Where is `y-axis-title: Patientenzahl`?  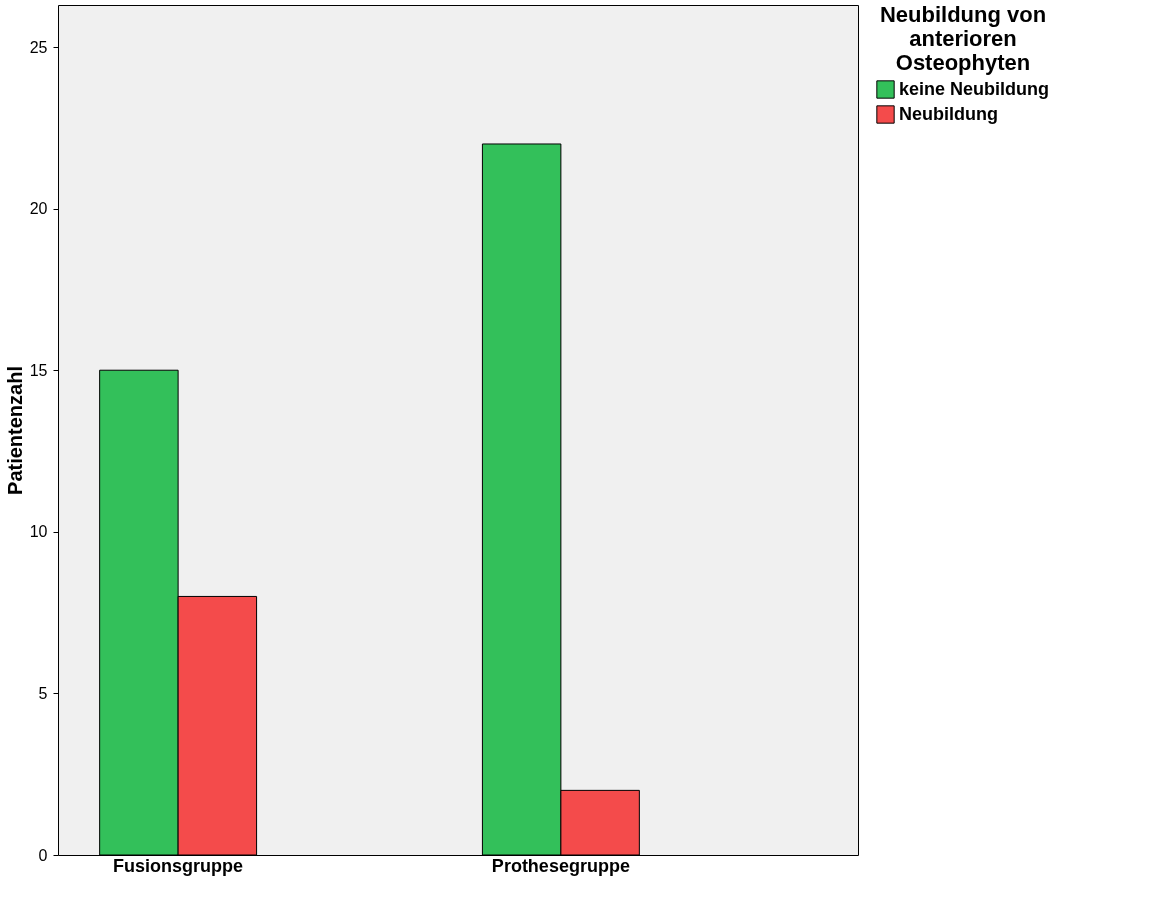 y-axis-title: Patientenzahl is located at coordinates (14, 430).